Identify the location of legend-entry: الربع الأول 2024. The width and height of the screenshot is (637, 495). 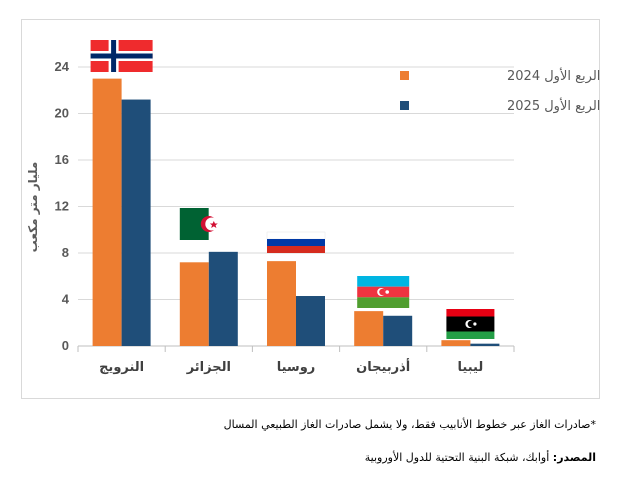
(553, 75).